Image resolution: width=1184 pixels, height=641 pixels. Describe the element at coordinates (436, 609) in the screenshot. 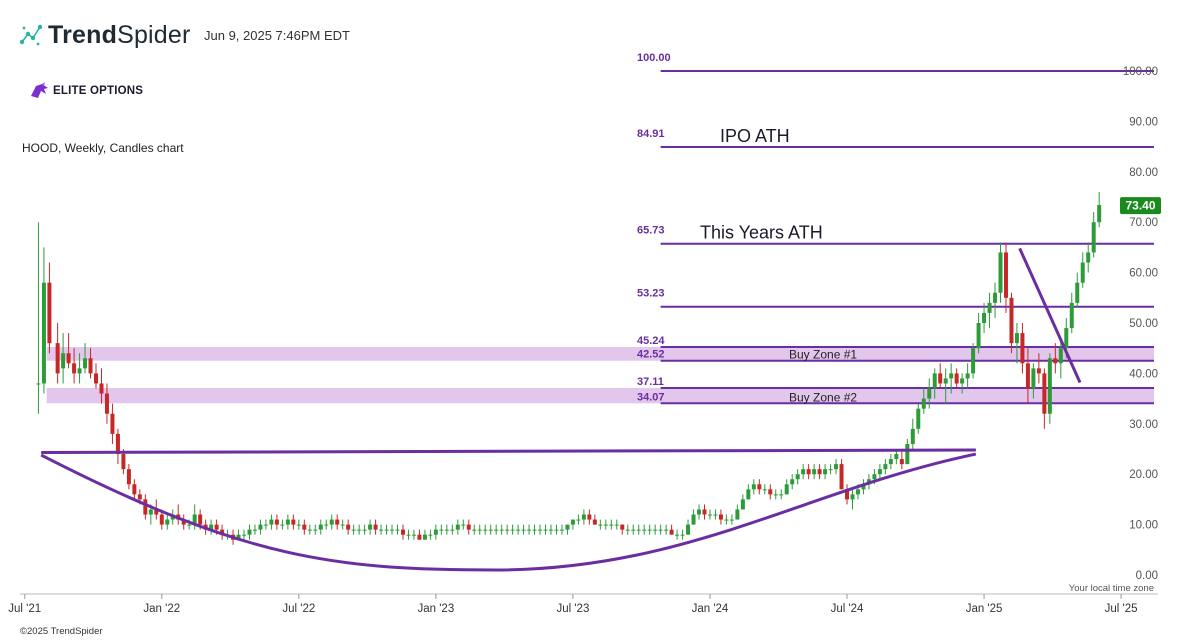

I see `x-tick-label: Jan '23` at that location.